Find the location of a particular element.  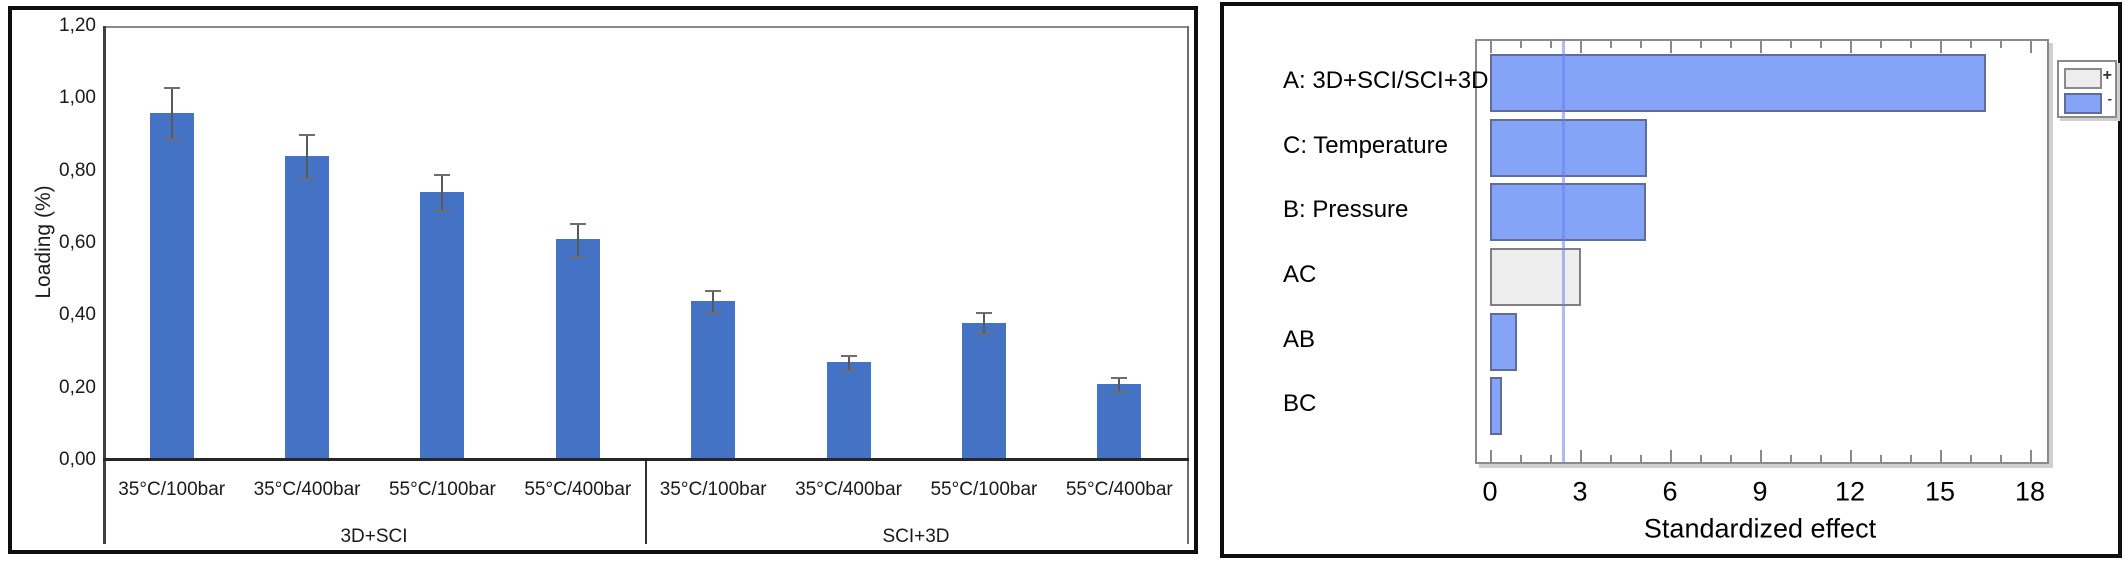

effect-bar-C-Temperature is located at coordinates (1568, 148).